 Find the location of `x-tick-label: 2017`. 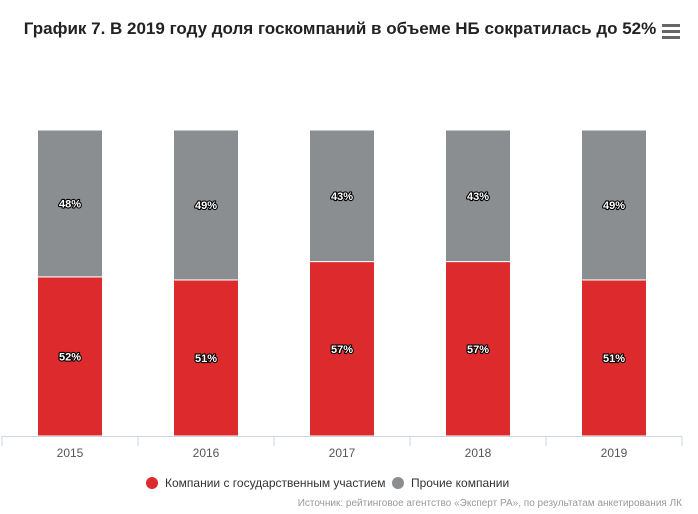

x-tick-label: 2017 is located at coordinates (342, 453).